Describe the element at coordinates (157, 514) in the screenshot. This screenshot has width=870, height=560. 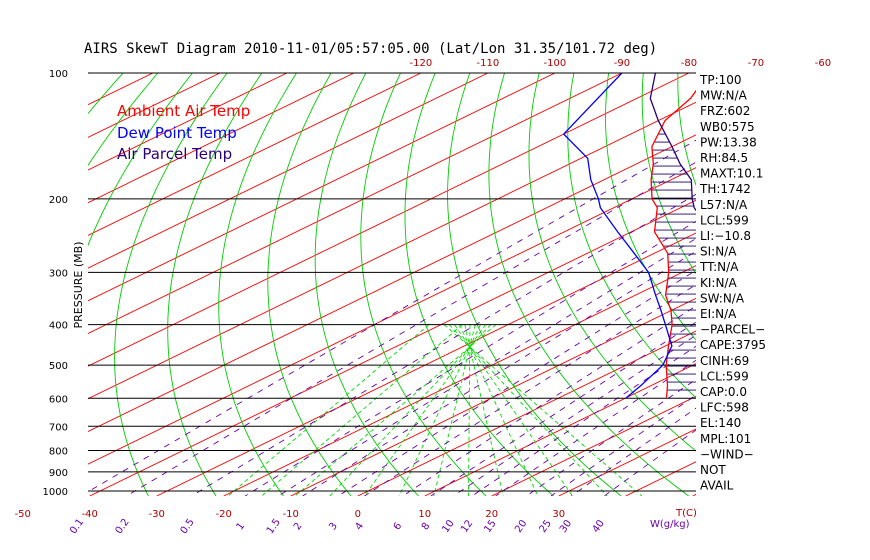
I see `bottom-temp-tick-label: -30` at that location.